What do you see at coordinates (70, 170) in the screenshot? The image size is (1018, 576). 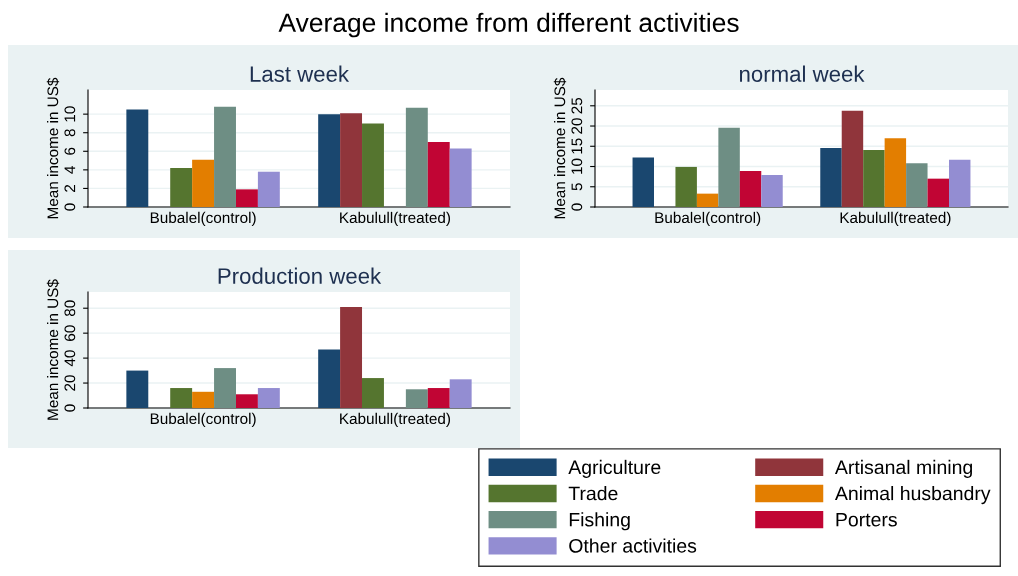 I see `y-tick-label: 4` at bounding box center [70, 170].